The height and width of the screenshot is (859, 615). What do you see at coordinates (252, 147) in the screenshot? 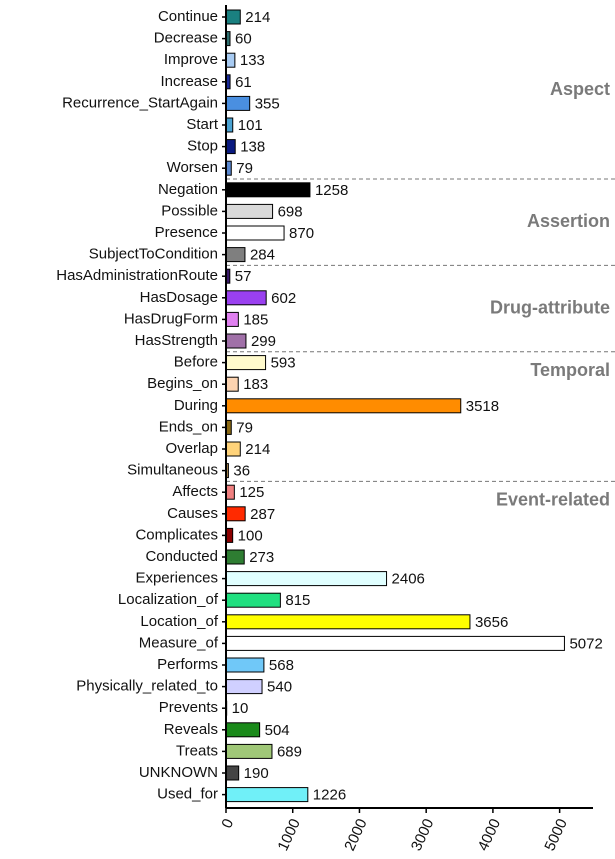
I see `value-label: 138` at bounding box center [252, 147].